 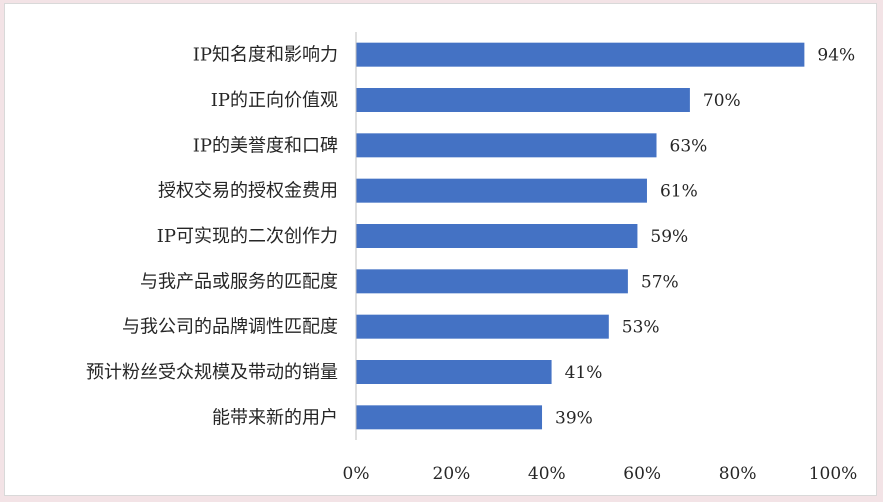 I want to click on data-label: 41%, so click(x=584, y=373).